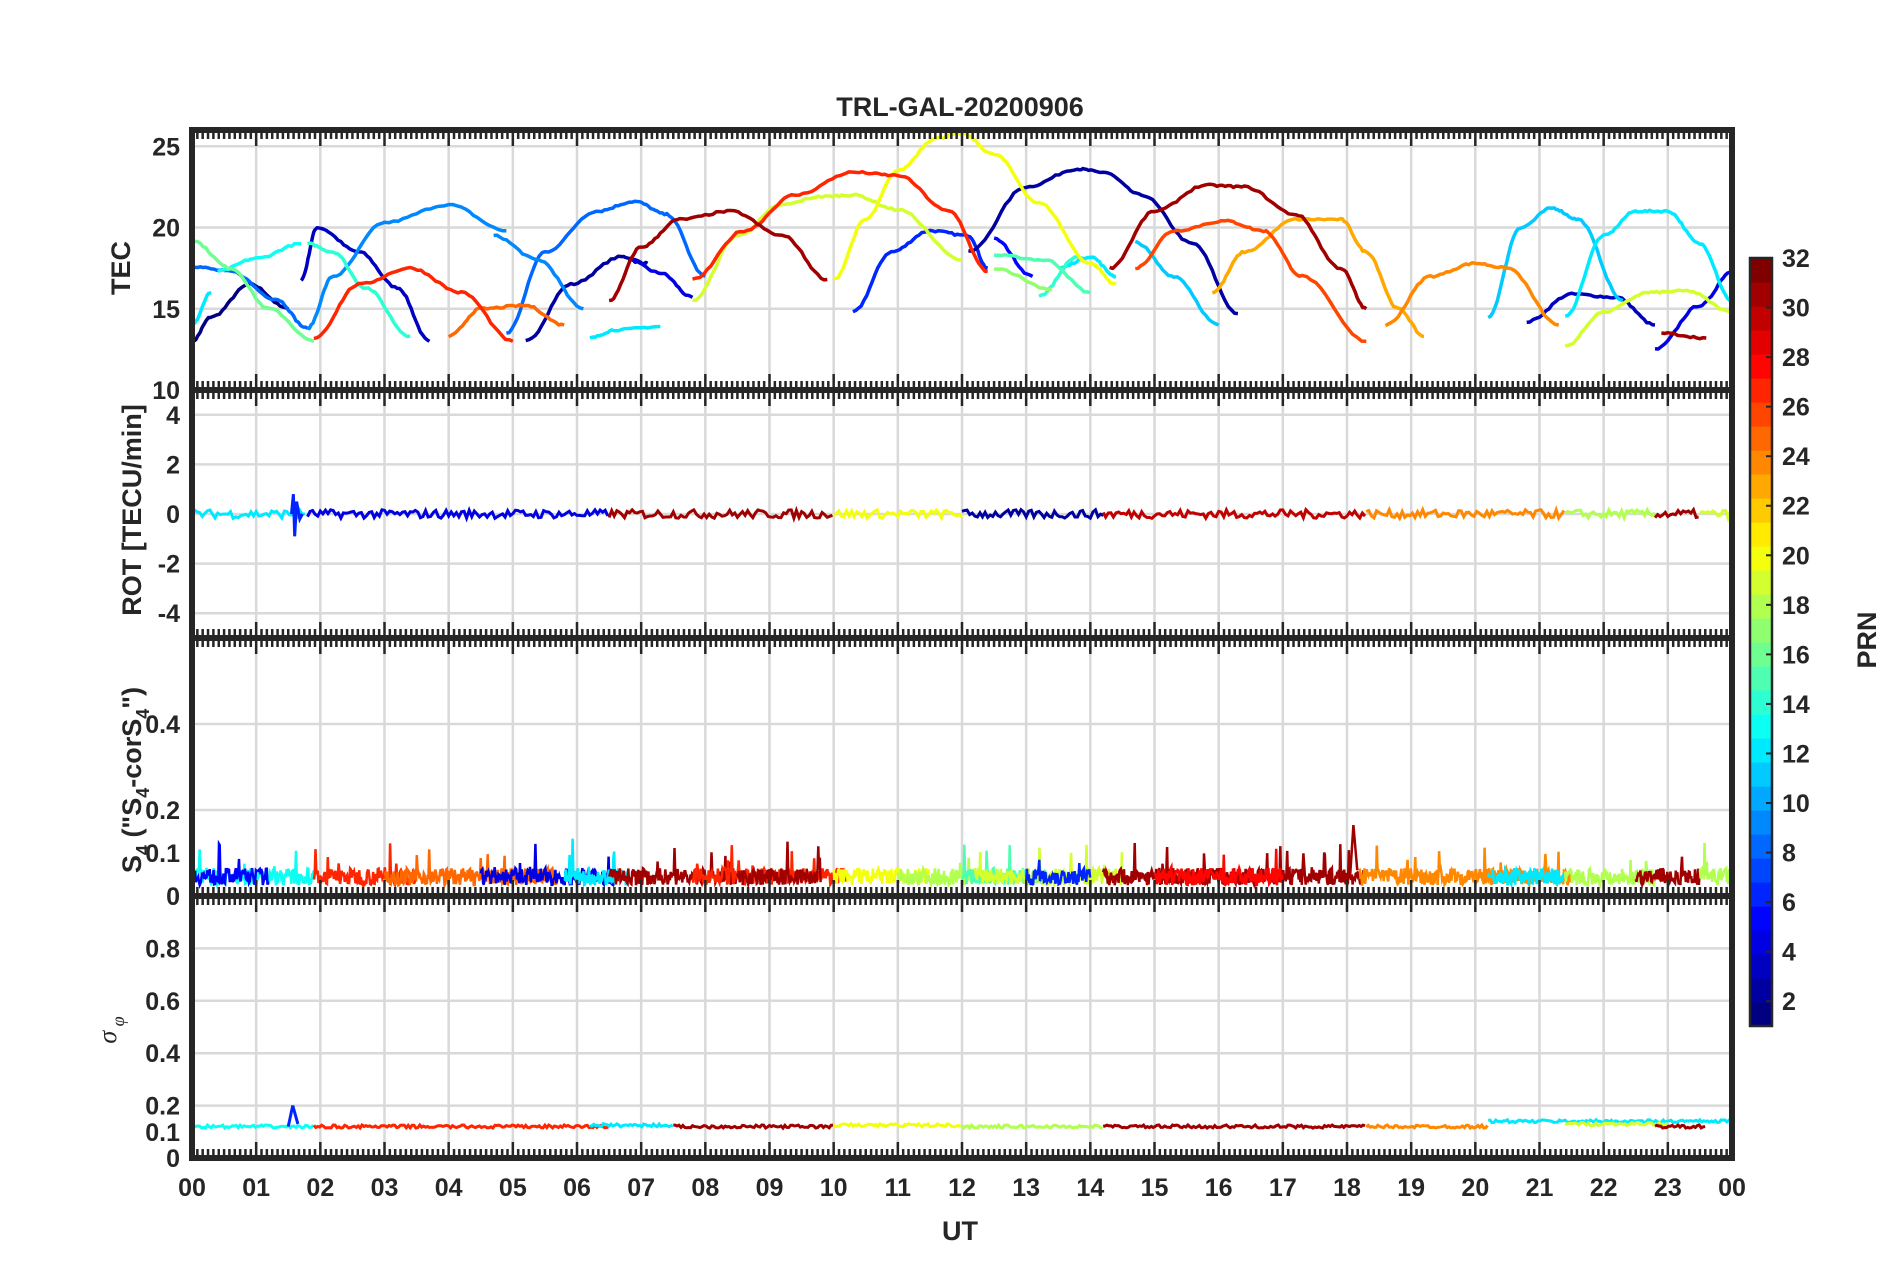 This screenshot has height=1272, width=1902. Describe the element at coordinates (169, 614) in the screenshot. I see `rot-y-tick-label: -4` at that location.